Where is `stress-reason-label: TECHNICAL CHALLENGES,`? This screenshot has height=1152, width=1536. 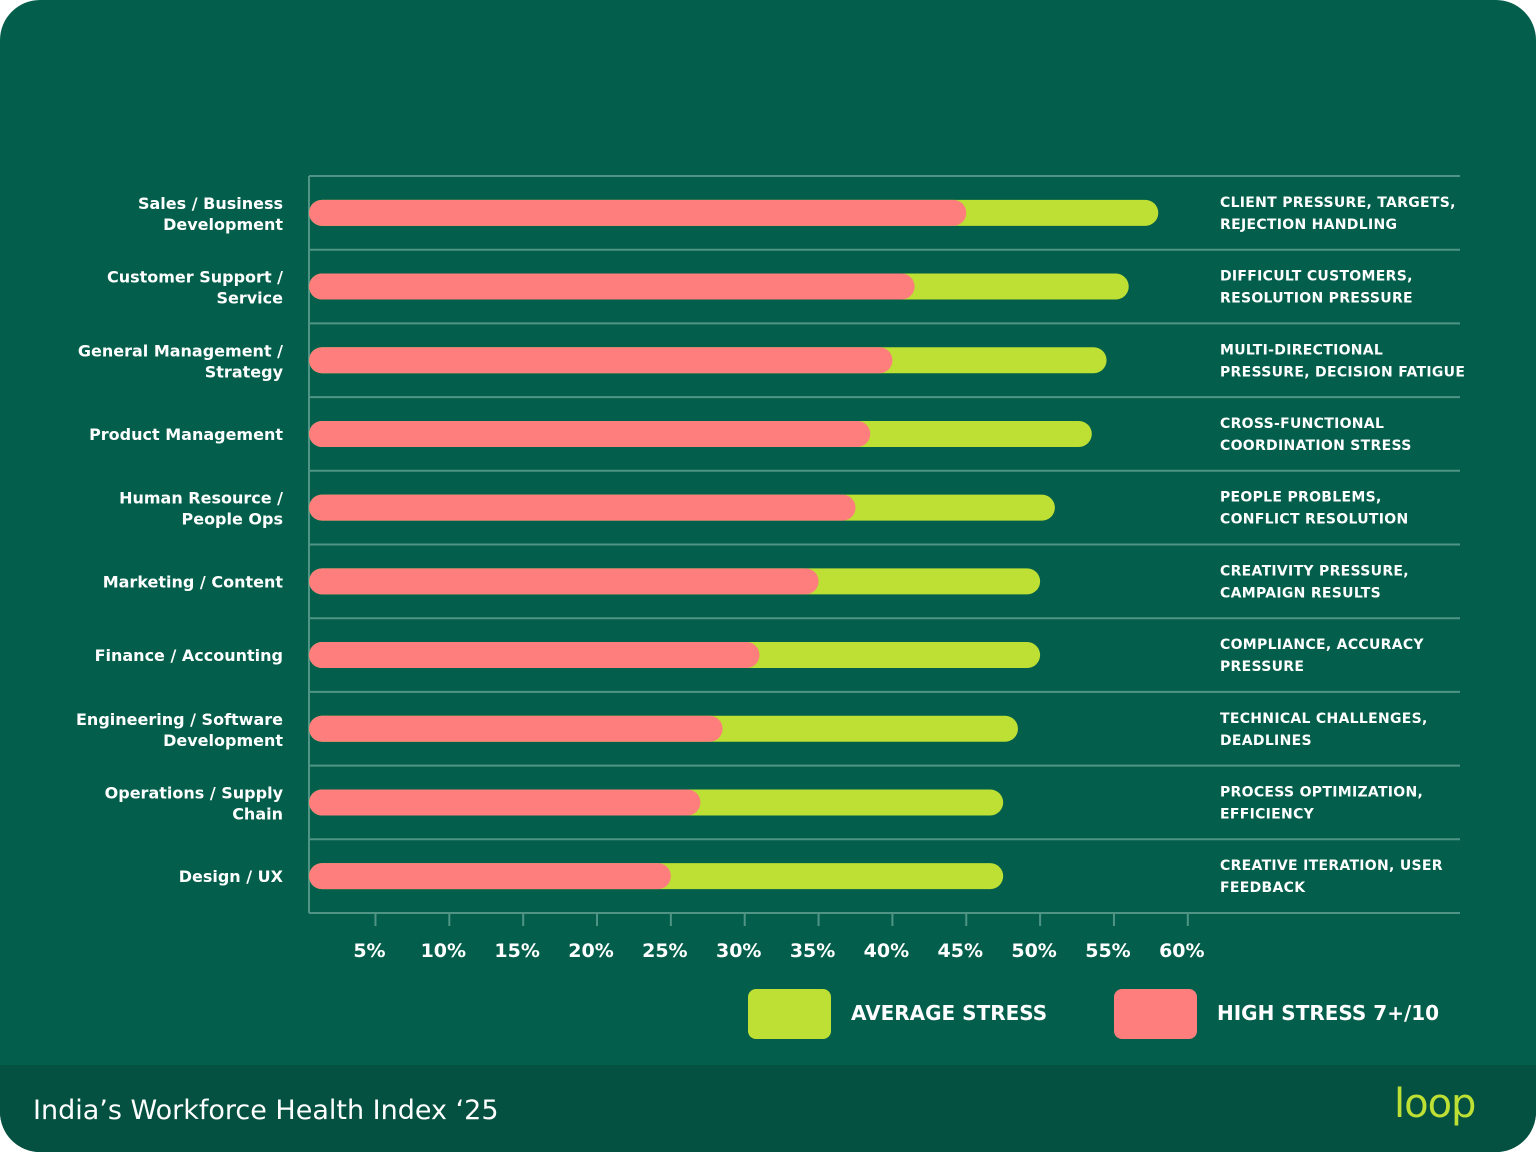
stress-reason-label: TECHNICAL CHALLENGES, is located at coordinates (1324, 719).